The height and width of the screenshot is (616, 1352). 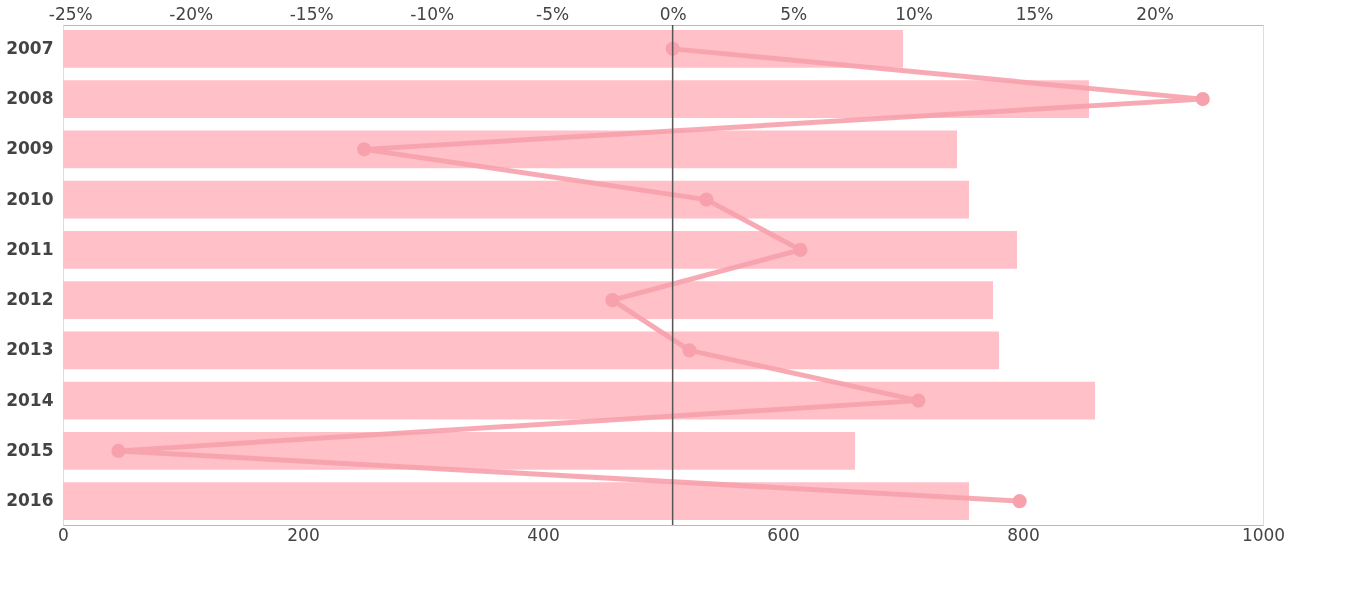 I want to click on y-tick-label: 2012, so click(x=30, y=299).